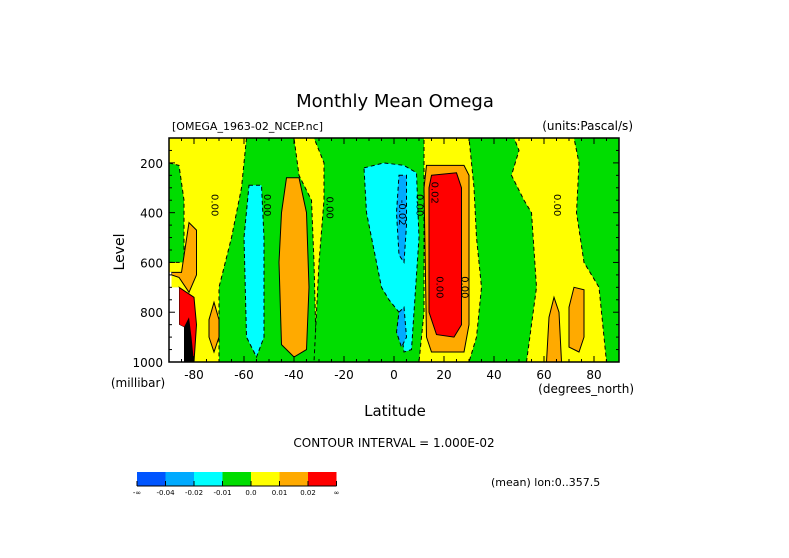 Image resolution: width=789 pixels, height=558 pixels. I want to click on x-tick-label: 0, so click(394, 375).